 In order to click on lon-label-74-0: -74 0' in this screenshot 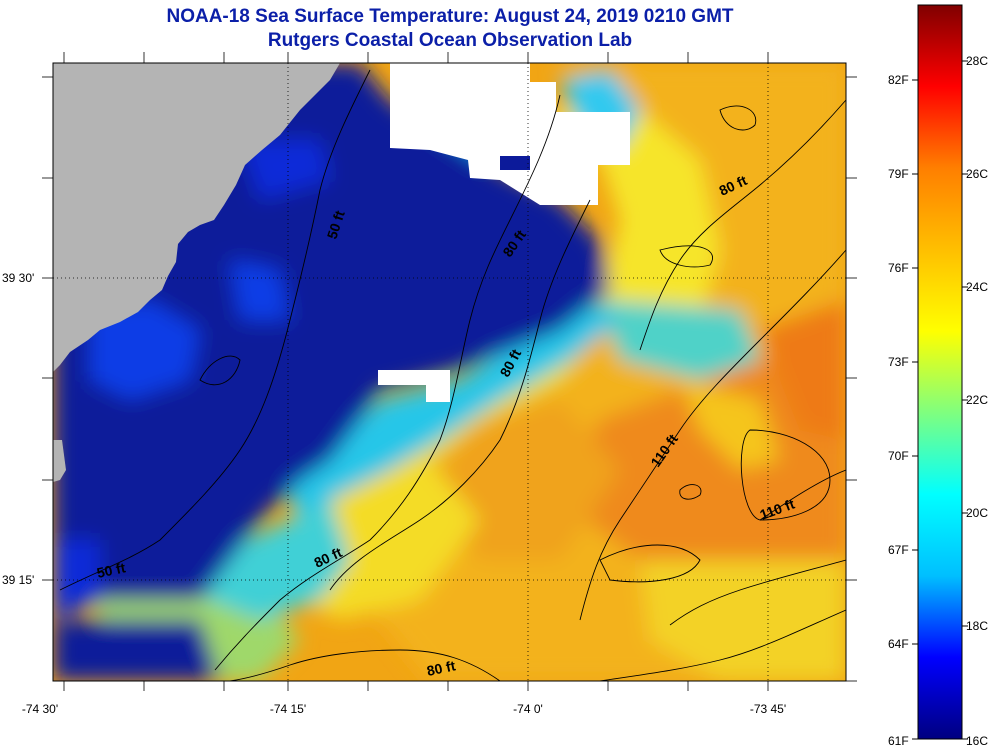, I will do `click(528, 709)`.